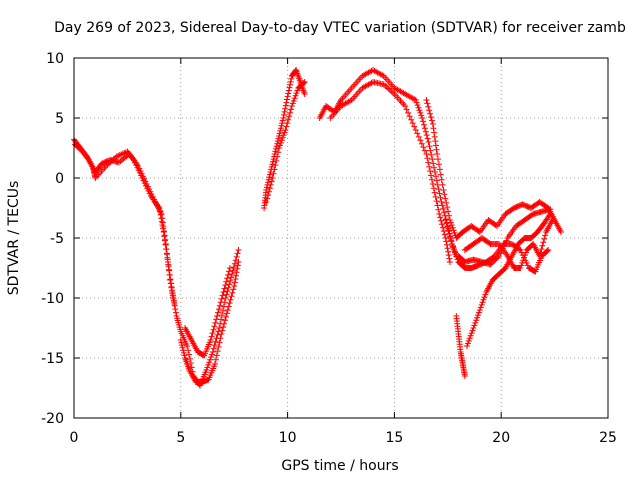 This screenshot has height=480, width=640. What do you see at coordinates (288, 438) in the screenshot?
I see `x-tick-label: 10` at bounding box center [288, 438].